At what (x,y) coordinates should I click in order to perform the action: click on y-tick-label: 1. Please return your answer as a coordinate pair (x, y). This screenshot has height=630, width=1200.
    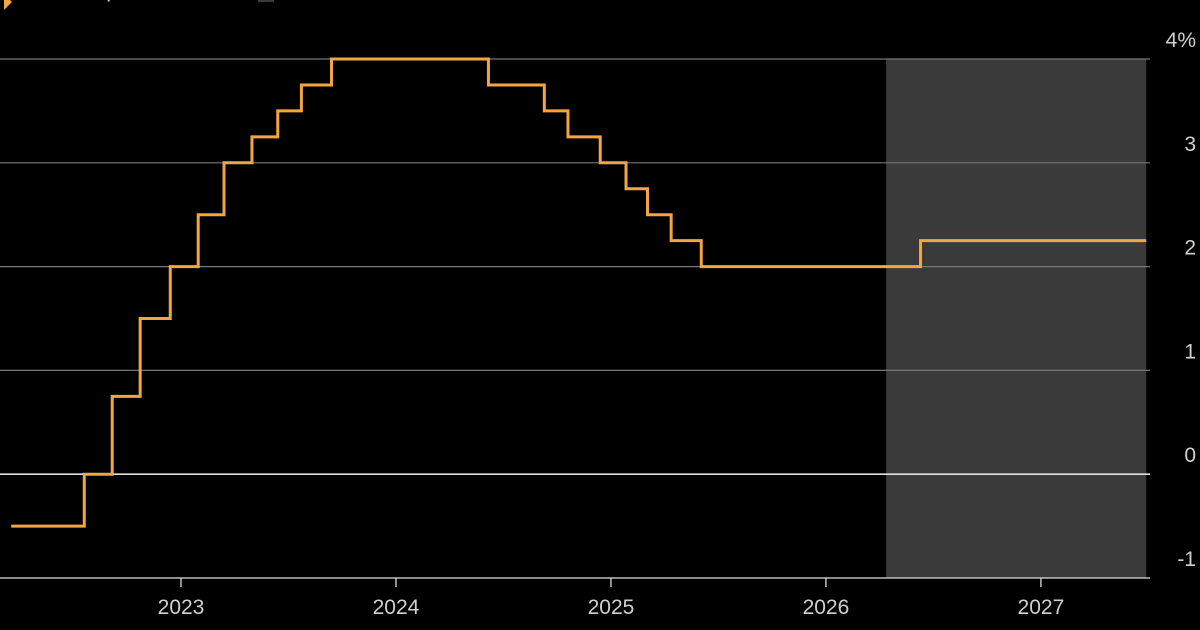
    Looking at the image, I should click on (1190, 351).